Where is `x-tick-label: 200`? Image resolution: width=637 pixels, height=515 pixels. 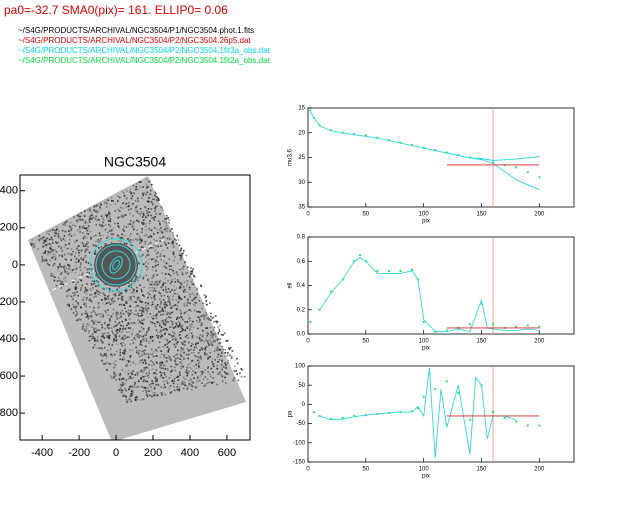
x-tick-label: 200 is located at coordinates (539, 342).